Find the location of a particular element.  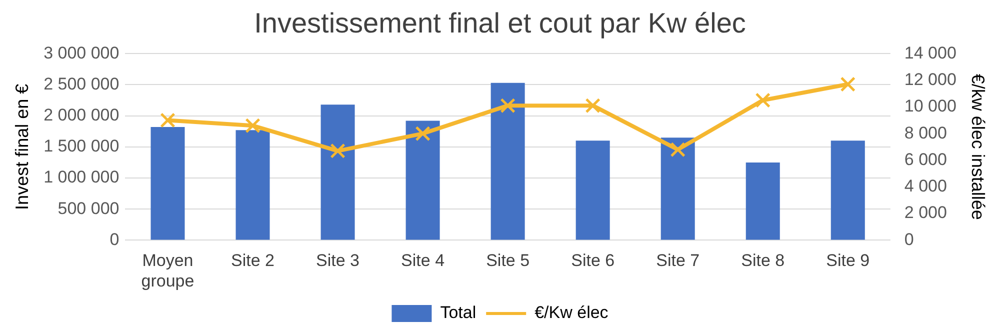

y2-tick-label: 2 000 is located at coordinates (925, 212).